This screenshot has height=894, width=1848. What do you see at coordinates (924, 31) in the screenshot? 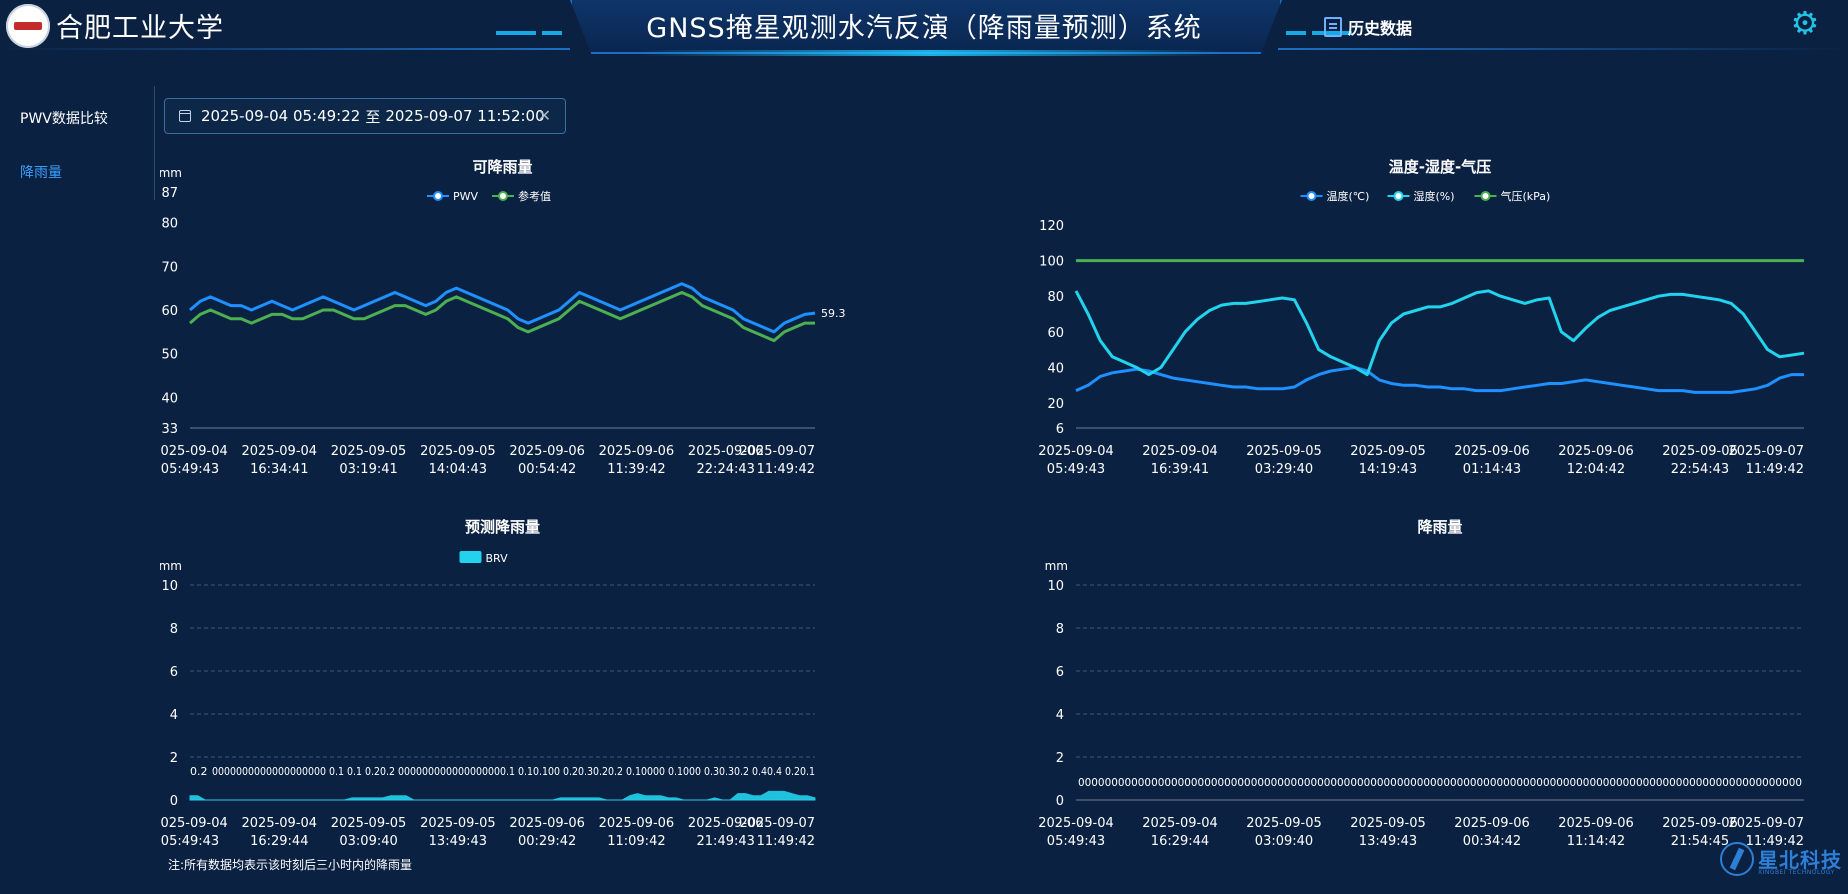
I see `header-bar: 合肥工业大学 GNSS掩星观测水汽反演（降雨量预测）系统 历史数据 ⚙` at bounding box center [924, 31].